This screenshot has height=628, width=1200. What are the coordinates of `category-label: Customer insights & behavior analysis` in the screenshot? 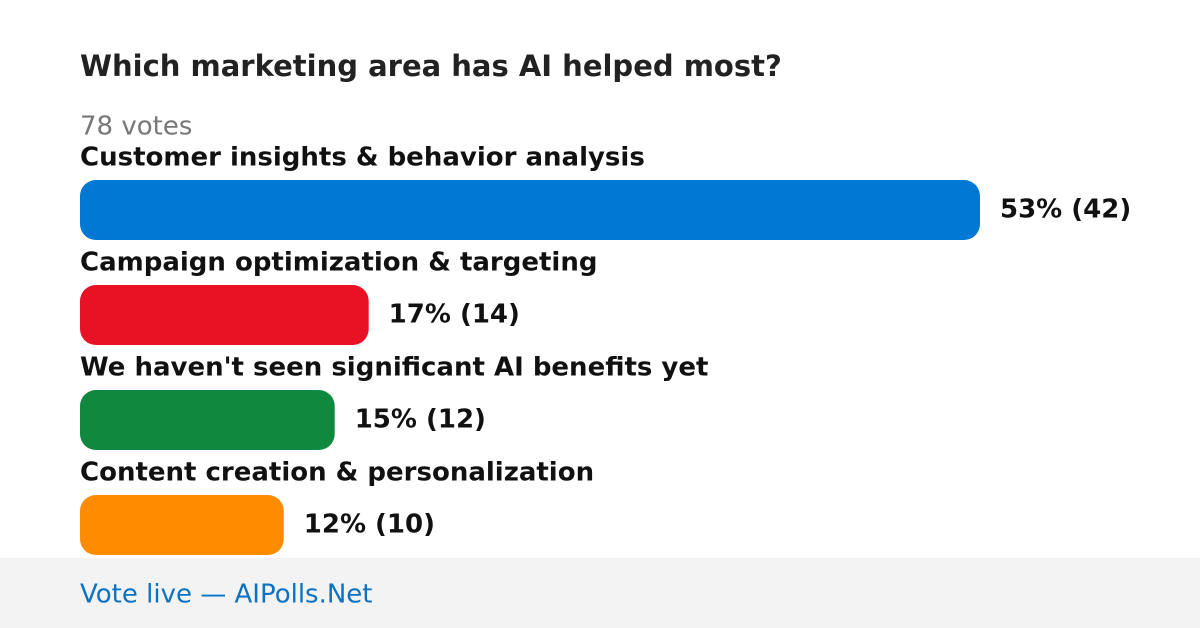 It's located at (362, 158).